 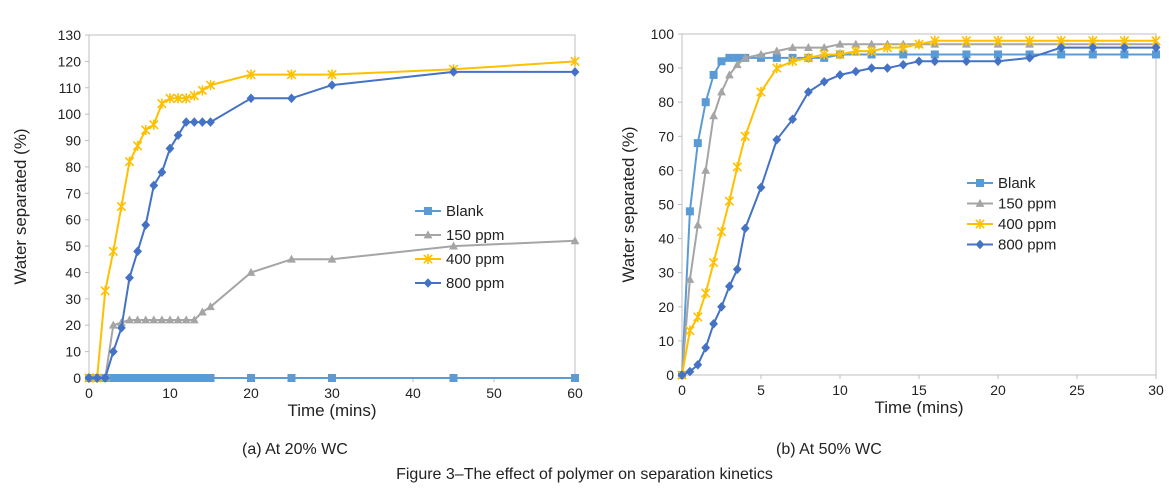 What do you see at coordinates (666, 136) in the screenshot?
I see `y-tick-label: 70` at bounding box center [666, 136].